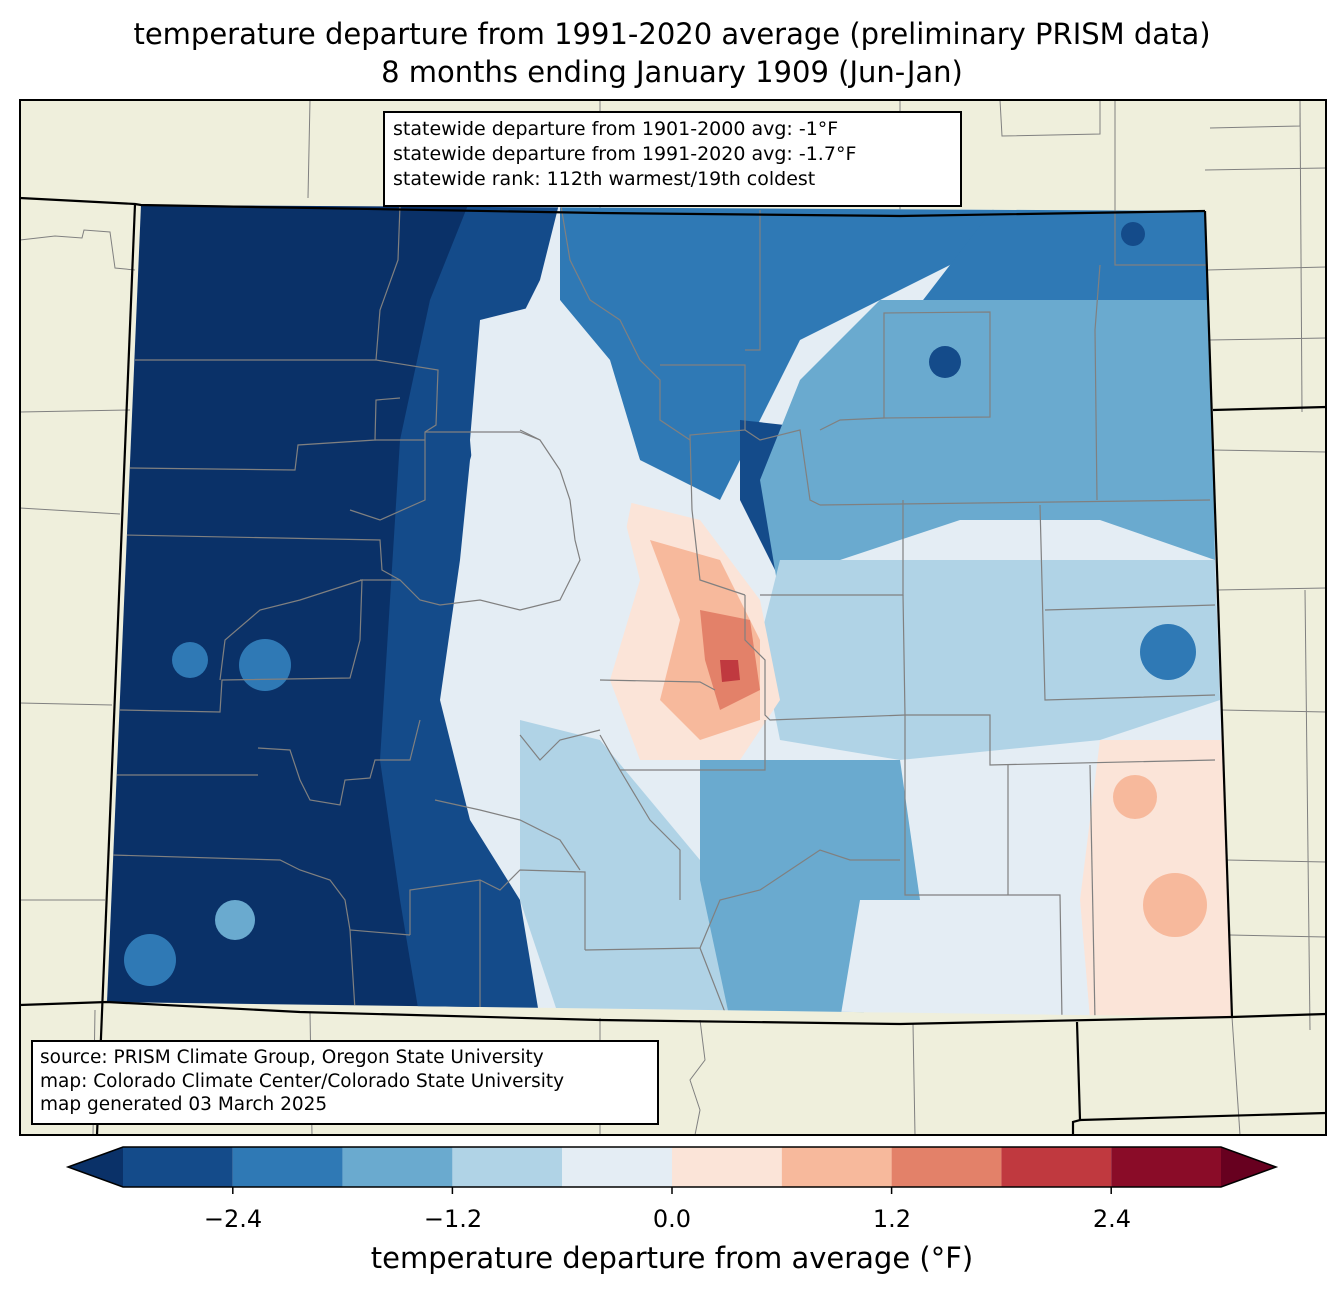  Describe the element at coordinates (233, 1219) in the screenshot. I see `colorbar-tick-label: −2.4` at that location.